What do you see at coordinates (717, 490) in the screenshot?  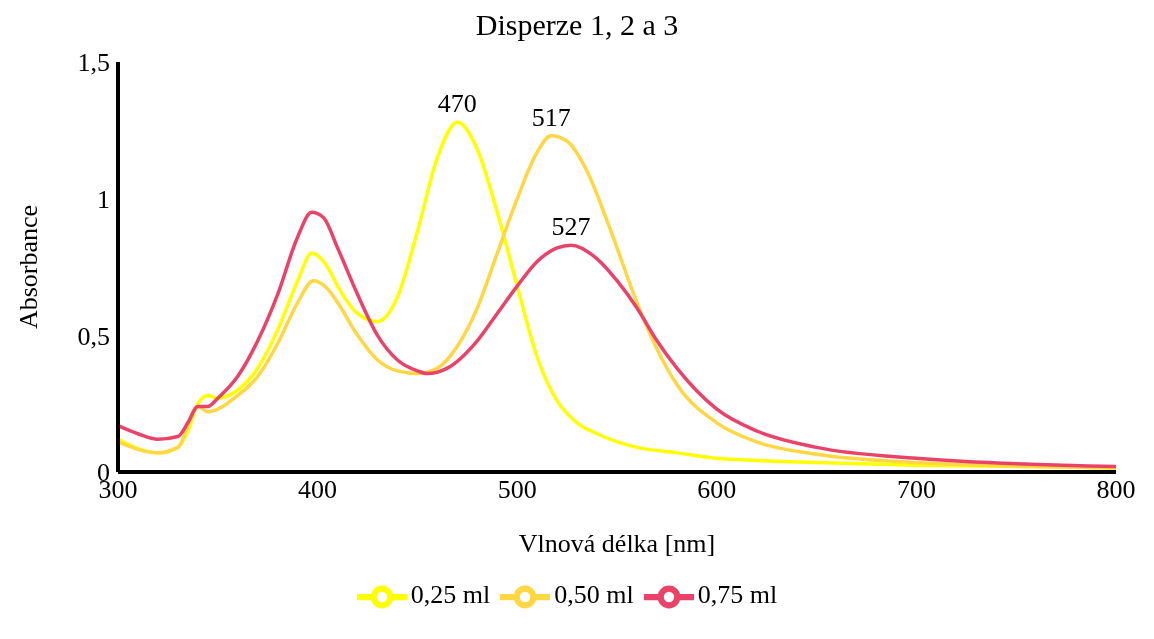 I see `x-tick-label: 600` at bounding box center [717, 490].